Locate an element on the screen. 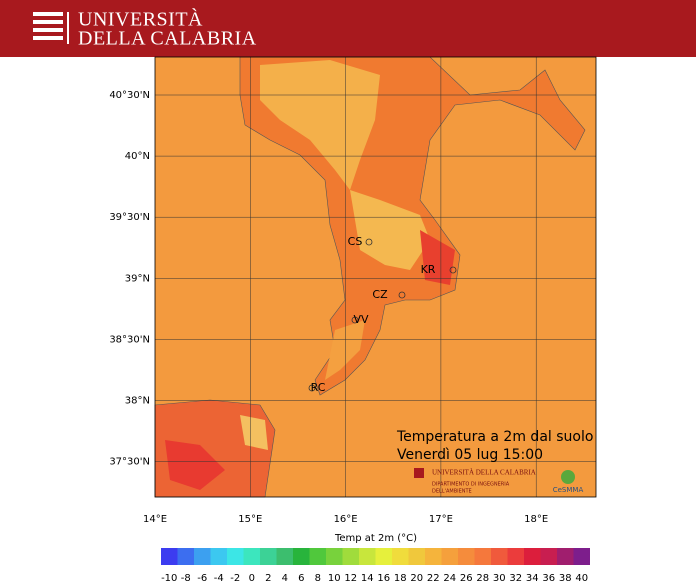 This screenshot has width=696, height=584. colorbar-title: Temp at 2m (°C) is located at coordinates (375, 538).